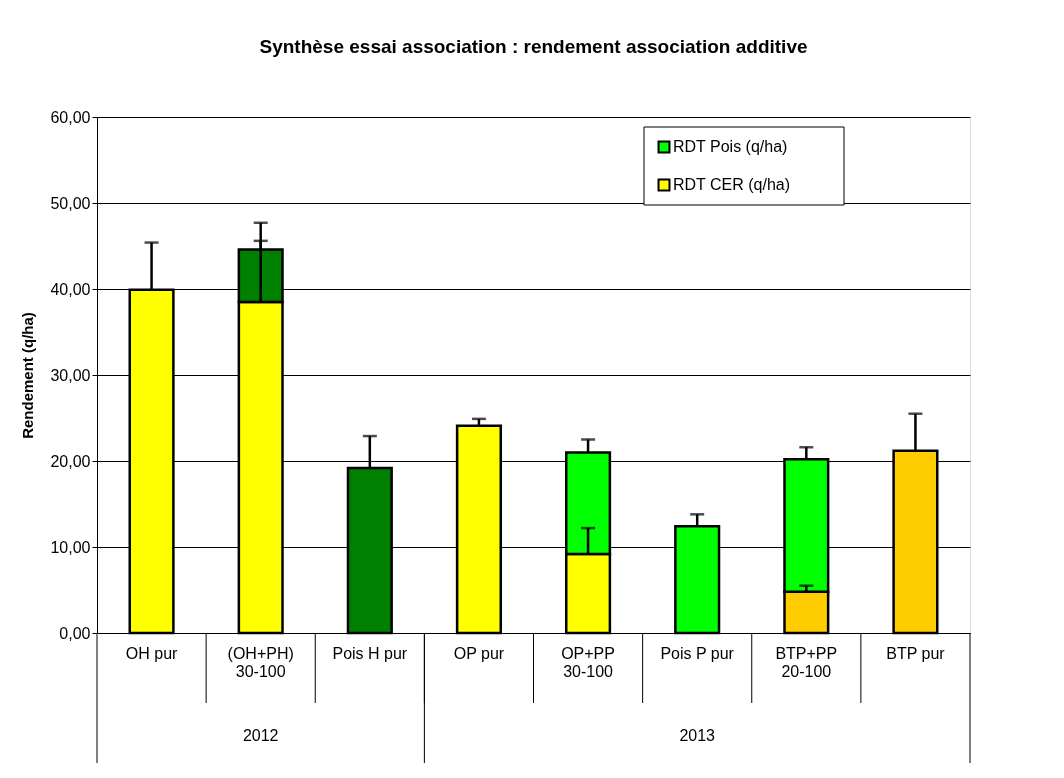 The image size is (1064, 778). Describe the element at coordinates (479, 653) in the screenshot. I see `x-tick-label: OP pur` at that location.